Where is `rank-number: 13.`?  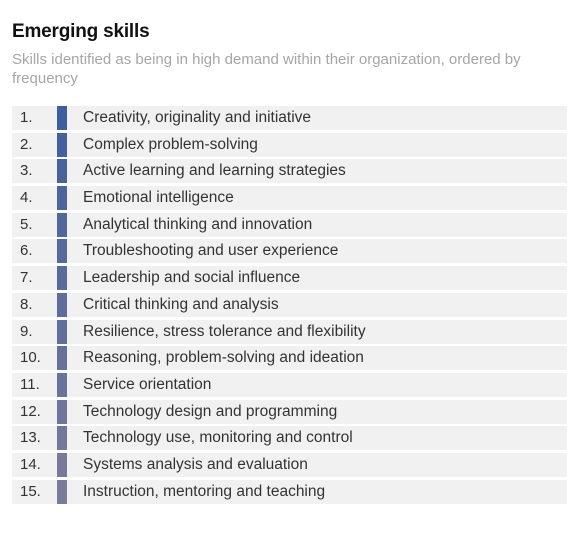 rank-number: 13. is located at coordinates (30, 438).